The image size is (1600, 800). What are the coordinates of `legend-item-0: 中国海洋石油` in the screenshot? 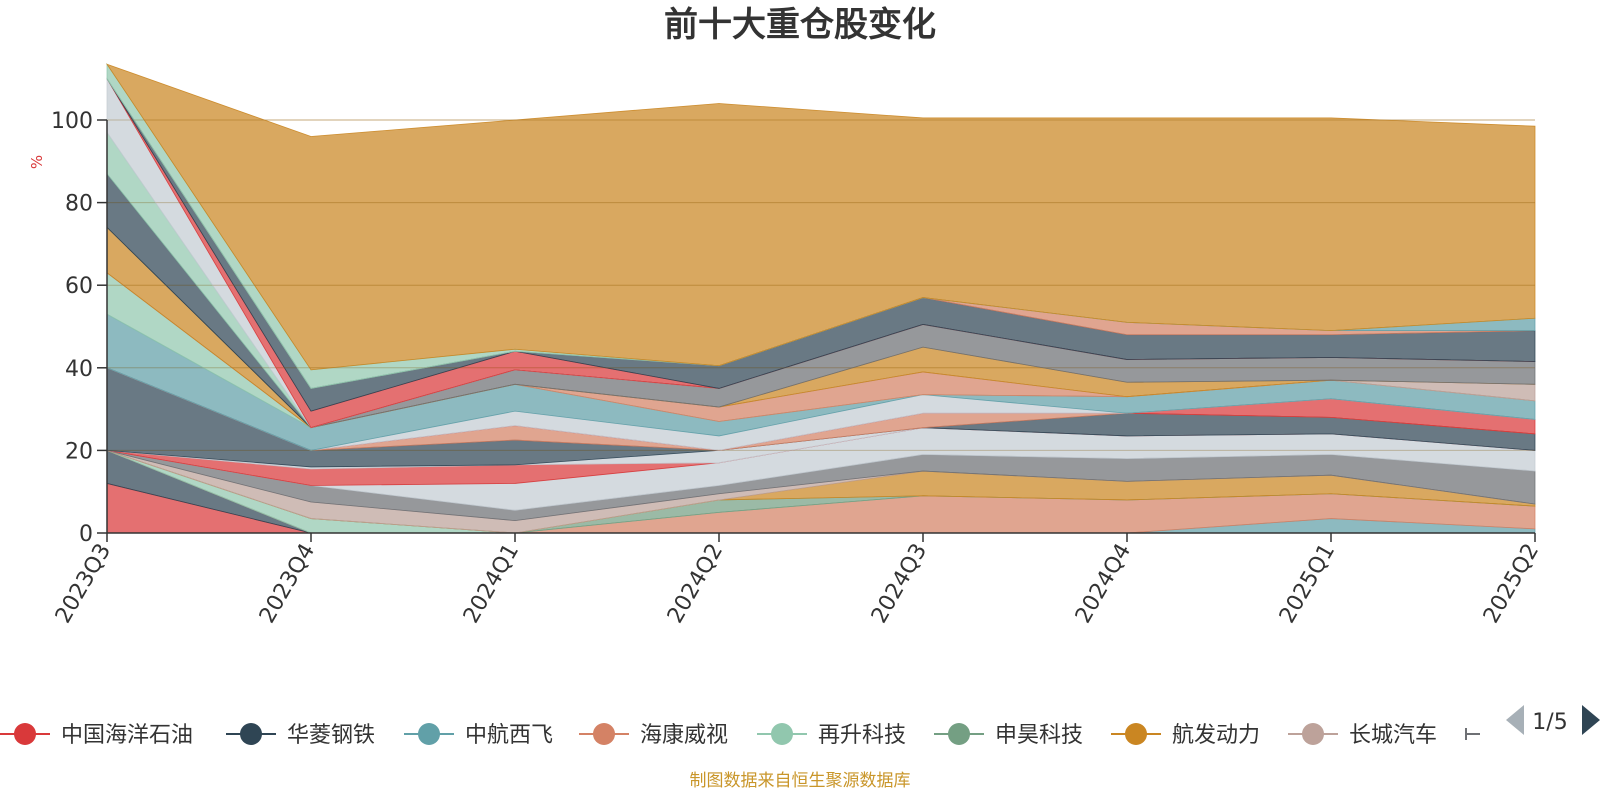 It's located at (96, 735).